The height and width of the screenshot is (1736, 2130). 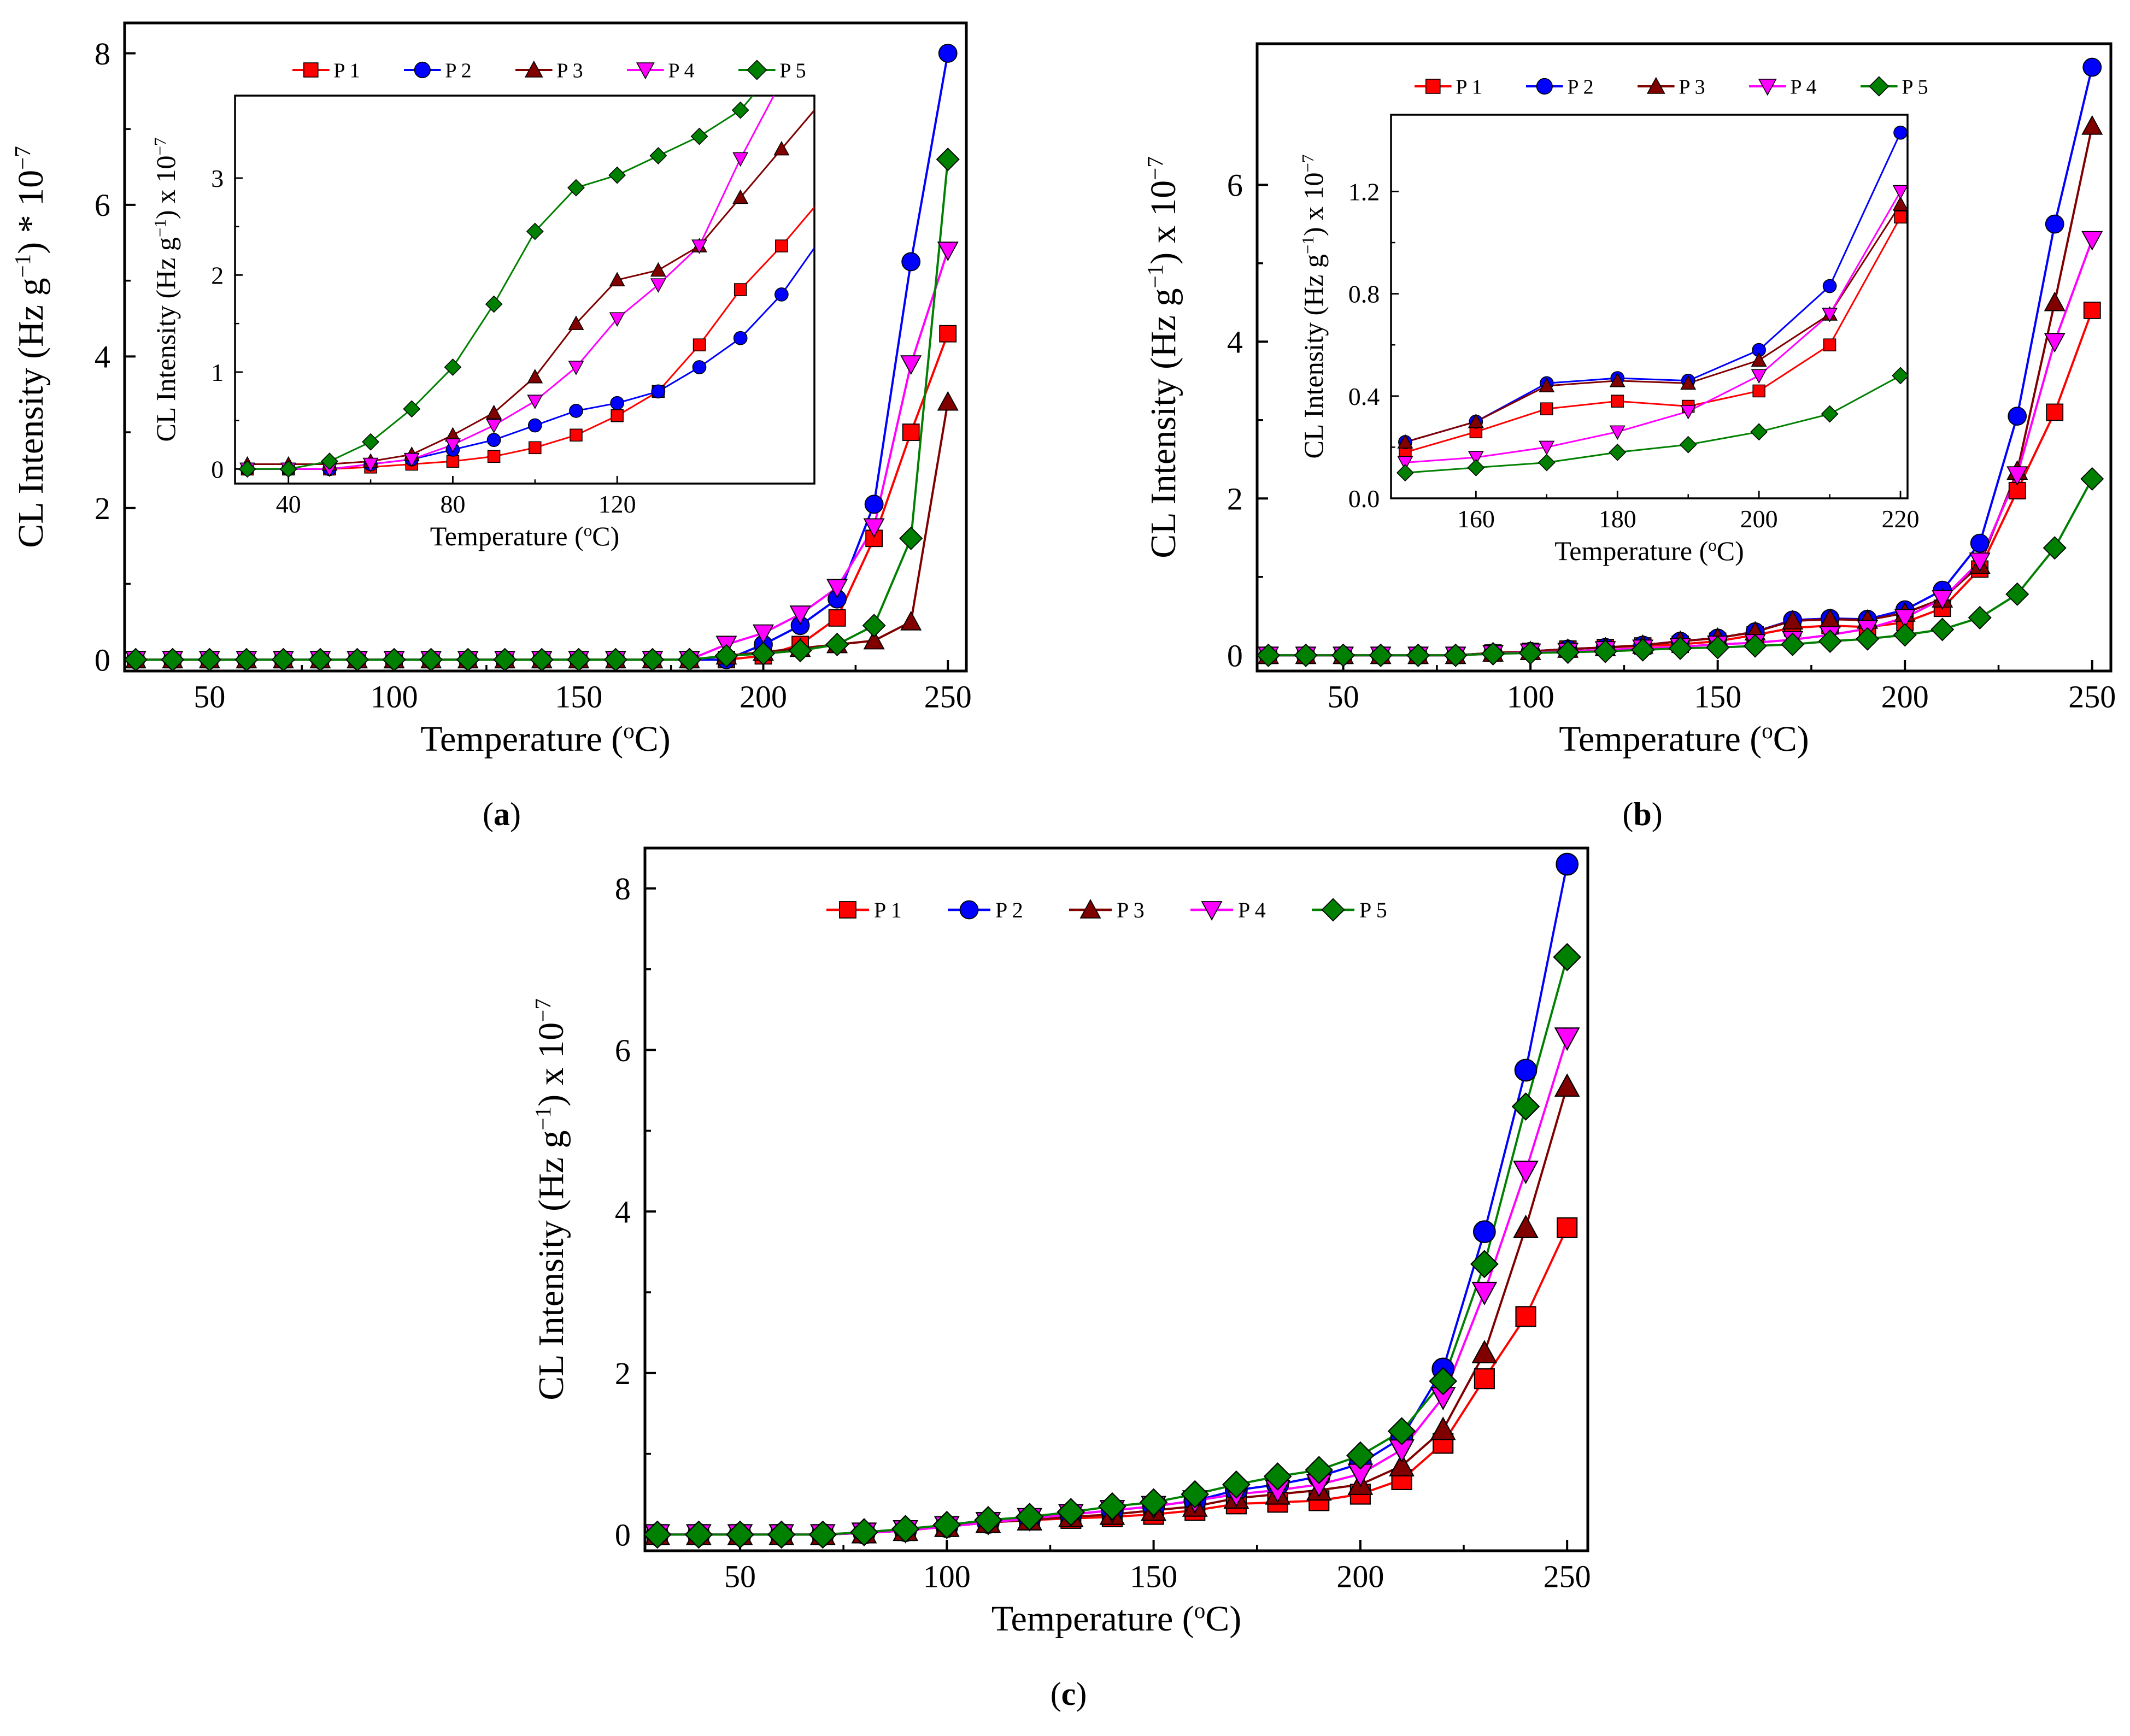 I want to click on a-y-tick-label: 8, so click(x=102, y=54).